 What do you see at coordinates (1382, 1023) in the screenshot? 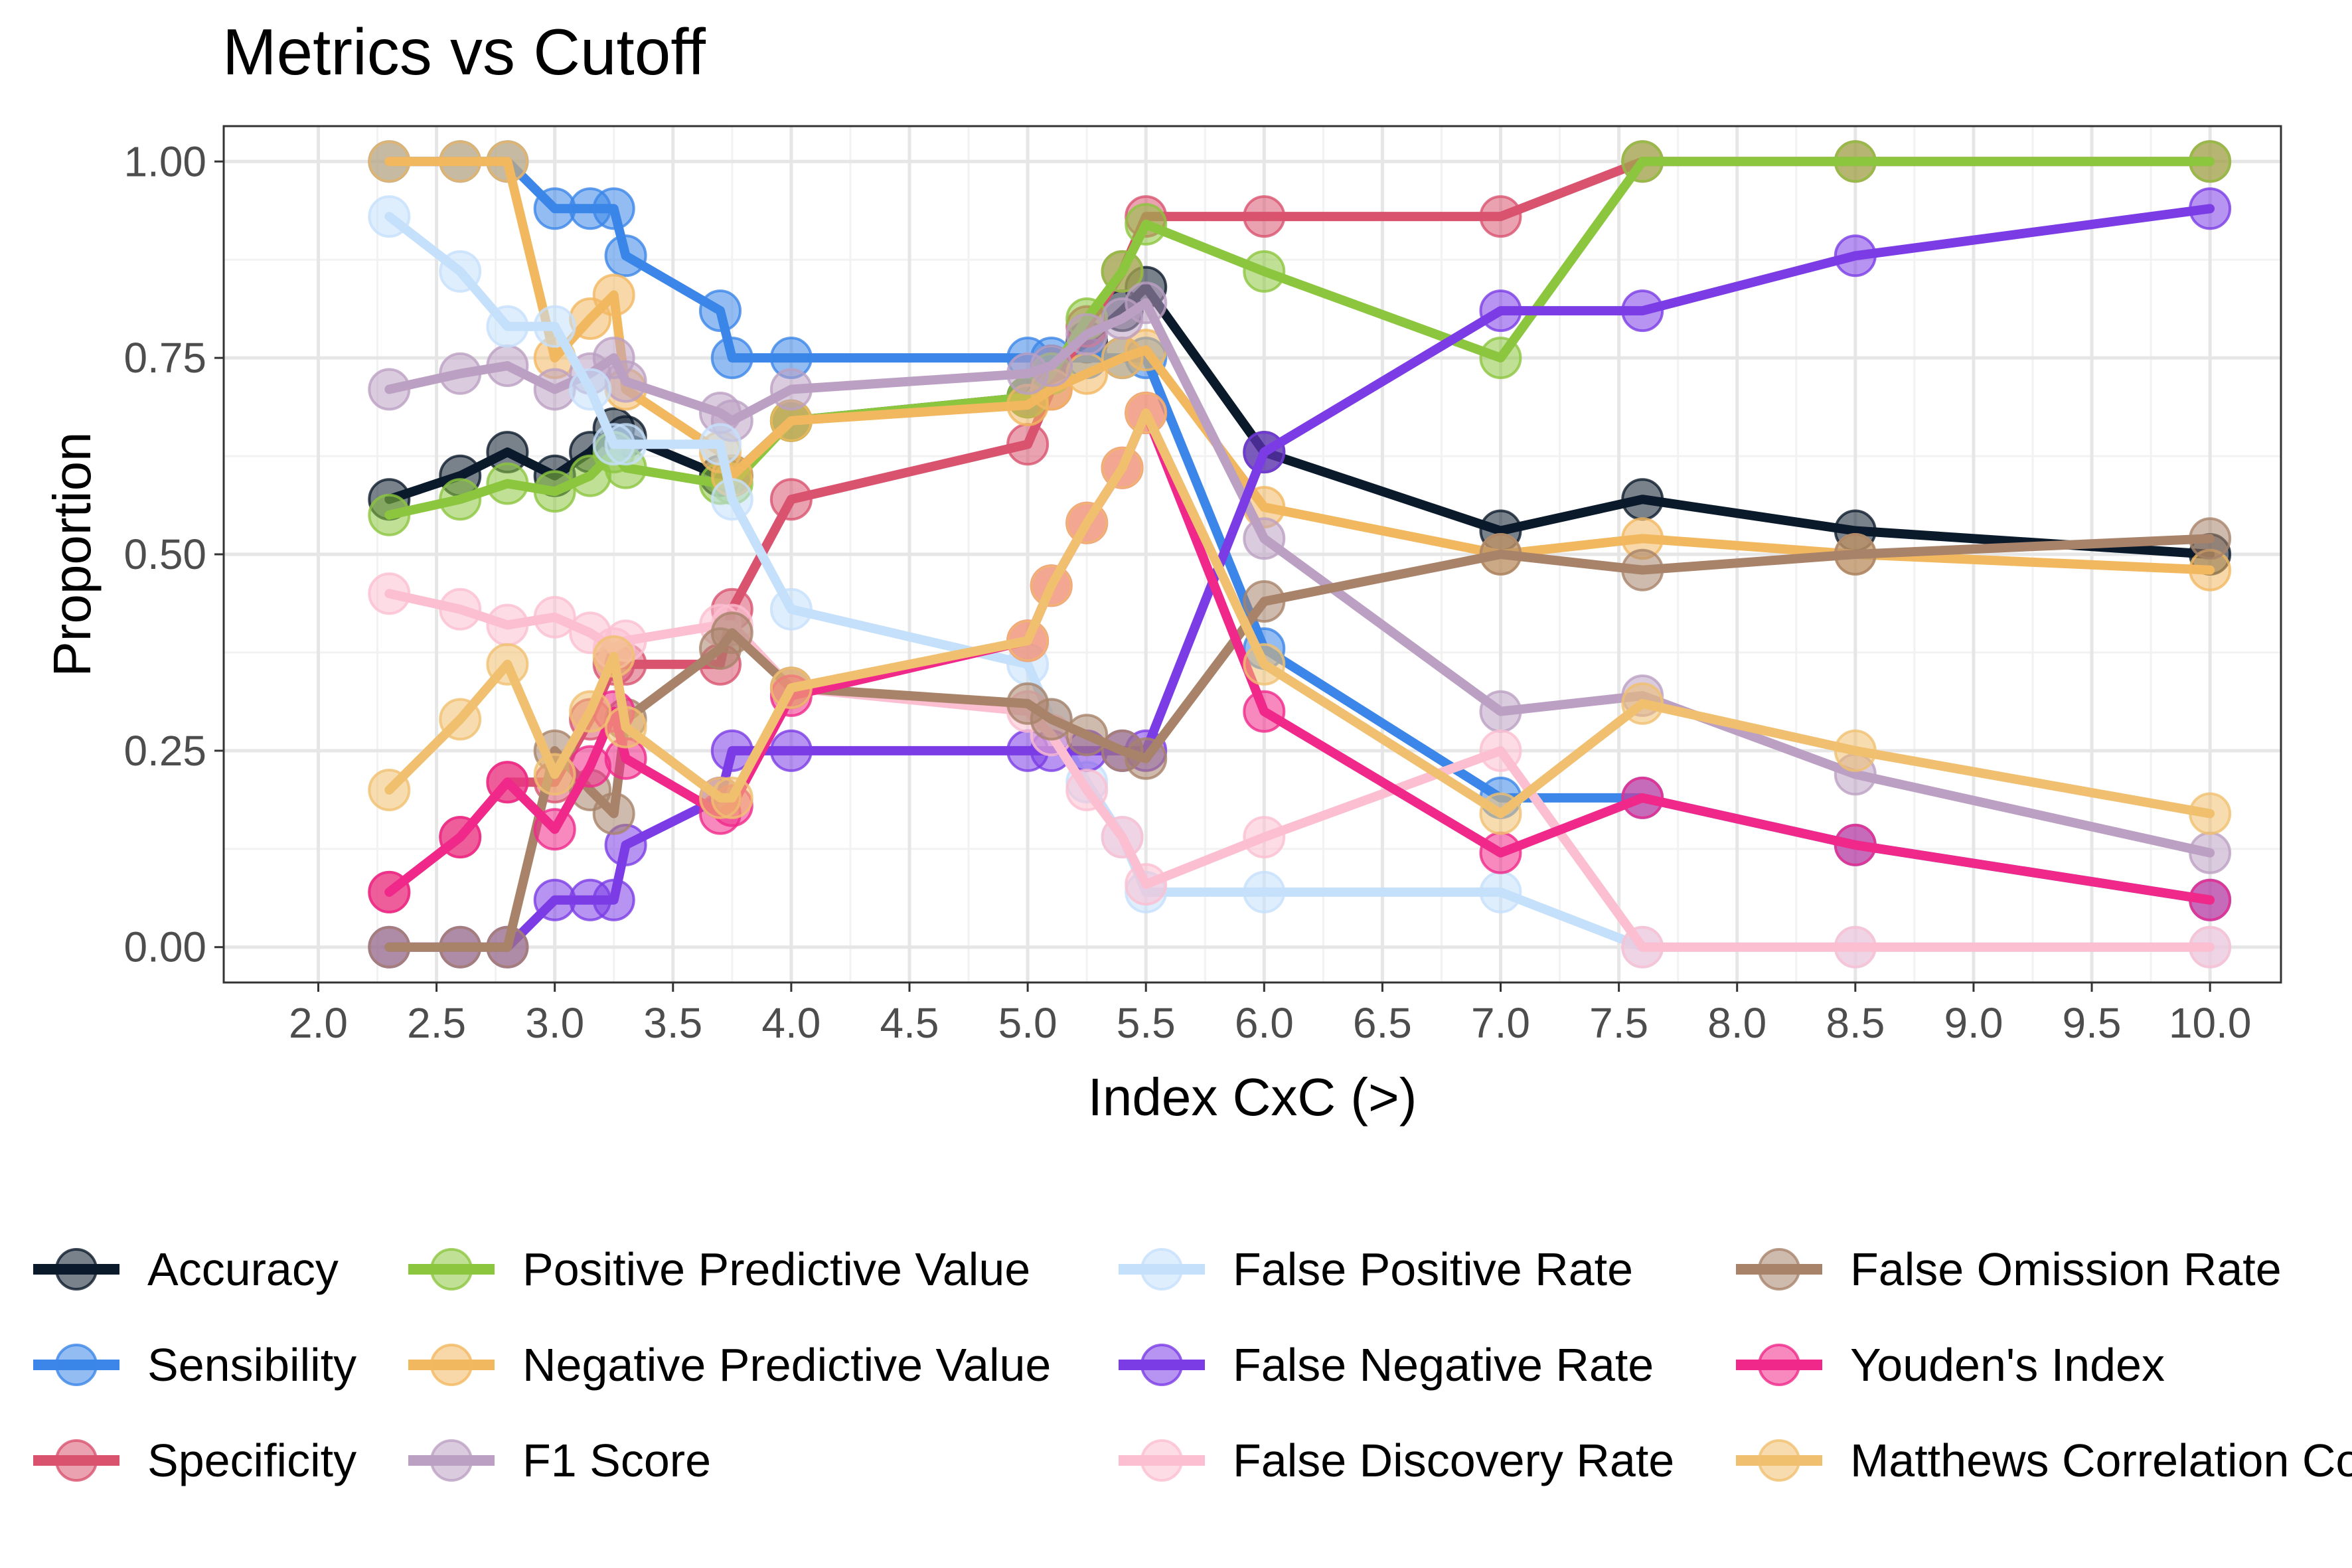
I see `x-tick-label: 6.5` at bounding box center [1382, 1023].